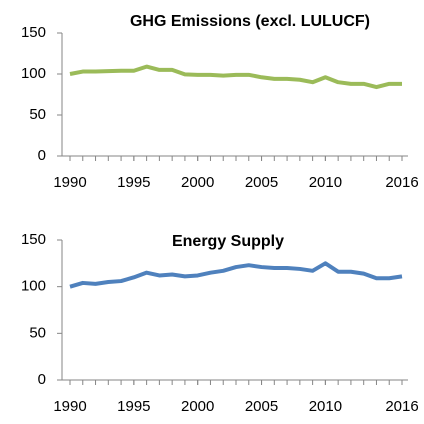 The height and width of the screenshot is (424, 424). Describe the element at coordinates (228, 241) in the screenshot. I see `chart-title: Energy Supply` at that location.